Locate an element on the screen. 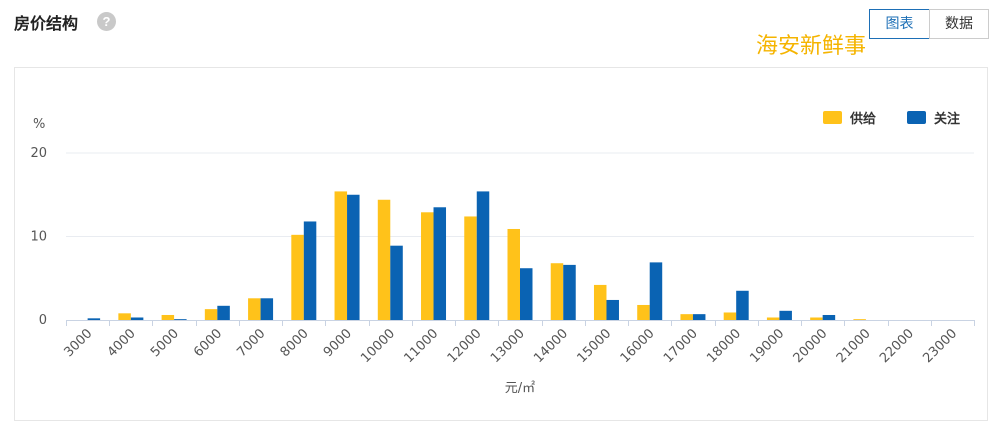 This screenshot has width=996, height=425. x-axis-label: 元/㎡ is located at coordinates (520, 388).